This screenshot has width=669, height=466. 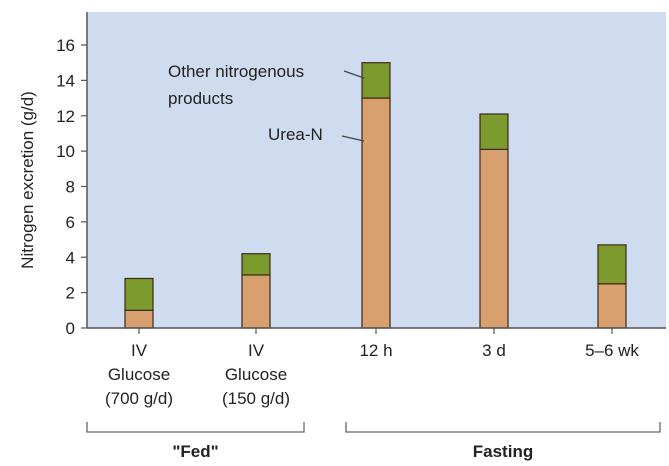 I want to click on annotations-group: Other nitrogenous products Urea-N, so click(x=266, y=103).